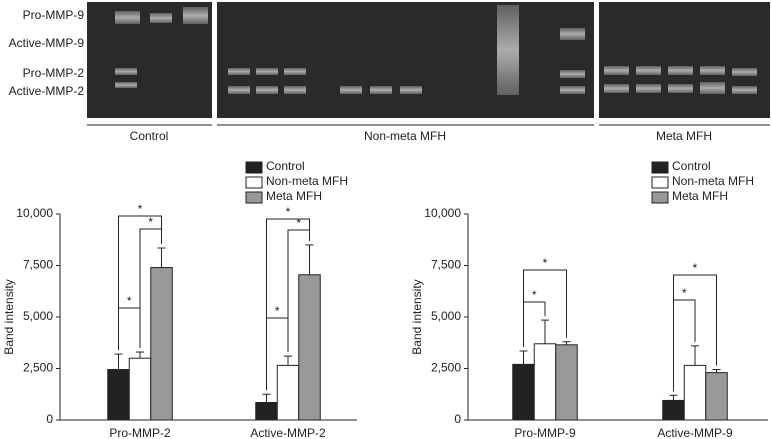 This screenshot has width=772, height=439. What do you see at coordinates (47, 91) in the screenshot?
I see `band-label: Active-MMP-2` at bounding box center [47, 91].